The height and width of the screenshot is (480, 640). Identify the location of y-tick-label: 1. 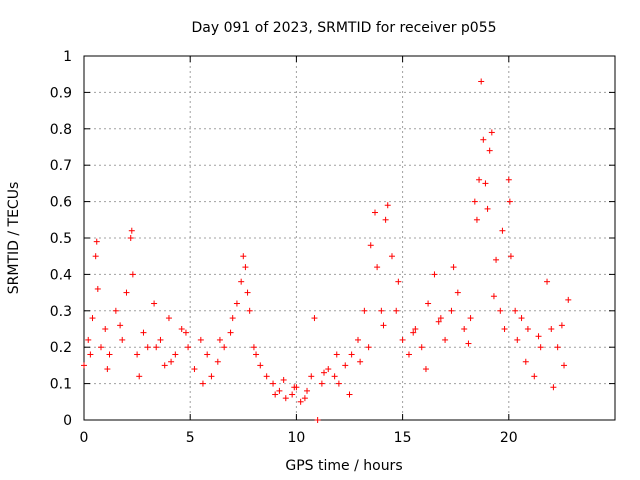
(67, 57).